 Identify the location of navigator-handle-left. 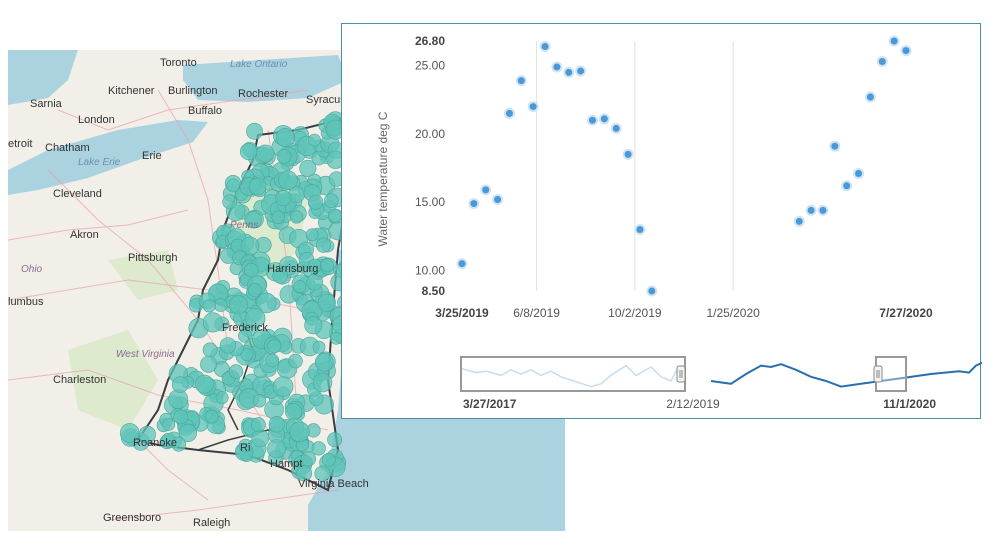
(681, 374).